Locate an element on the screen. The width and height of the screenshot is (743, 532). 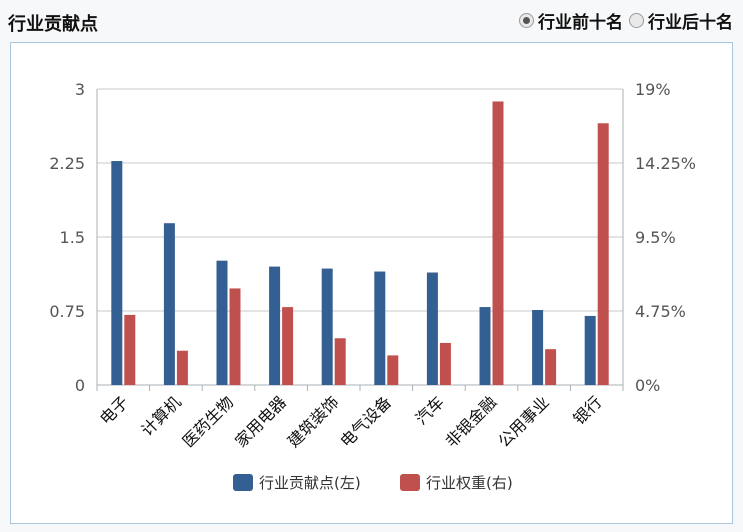
y-right-tick-label: 19% is located at coordinates (653, 89).